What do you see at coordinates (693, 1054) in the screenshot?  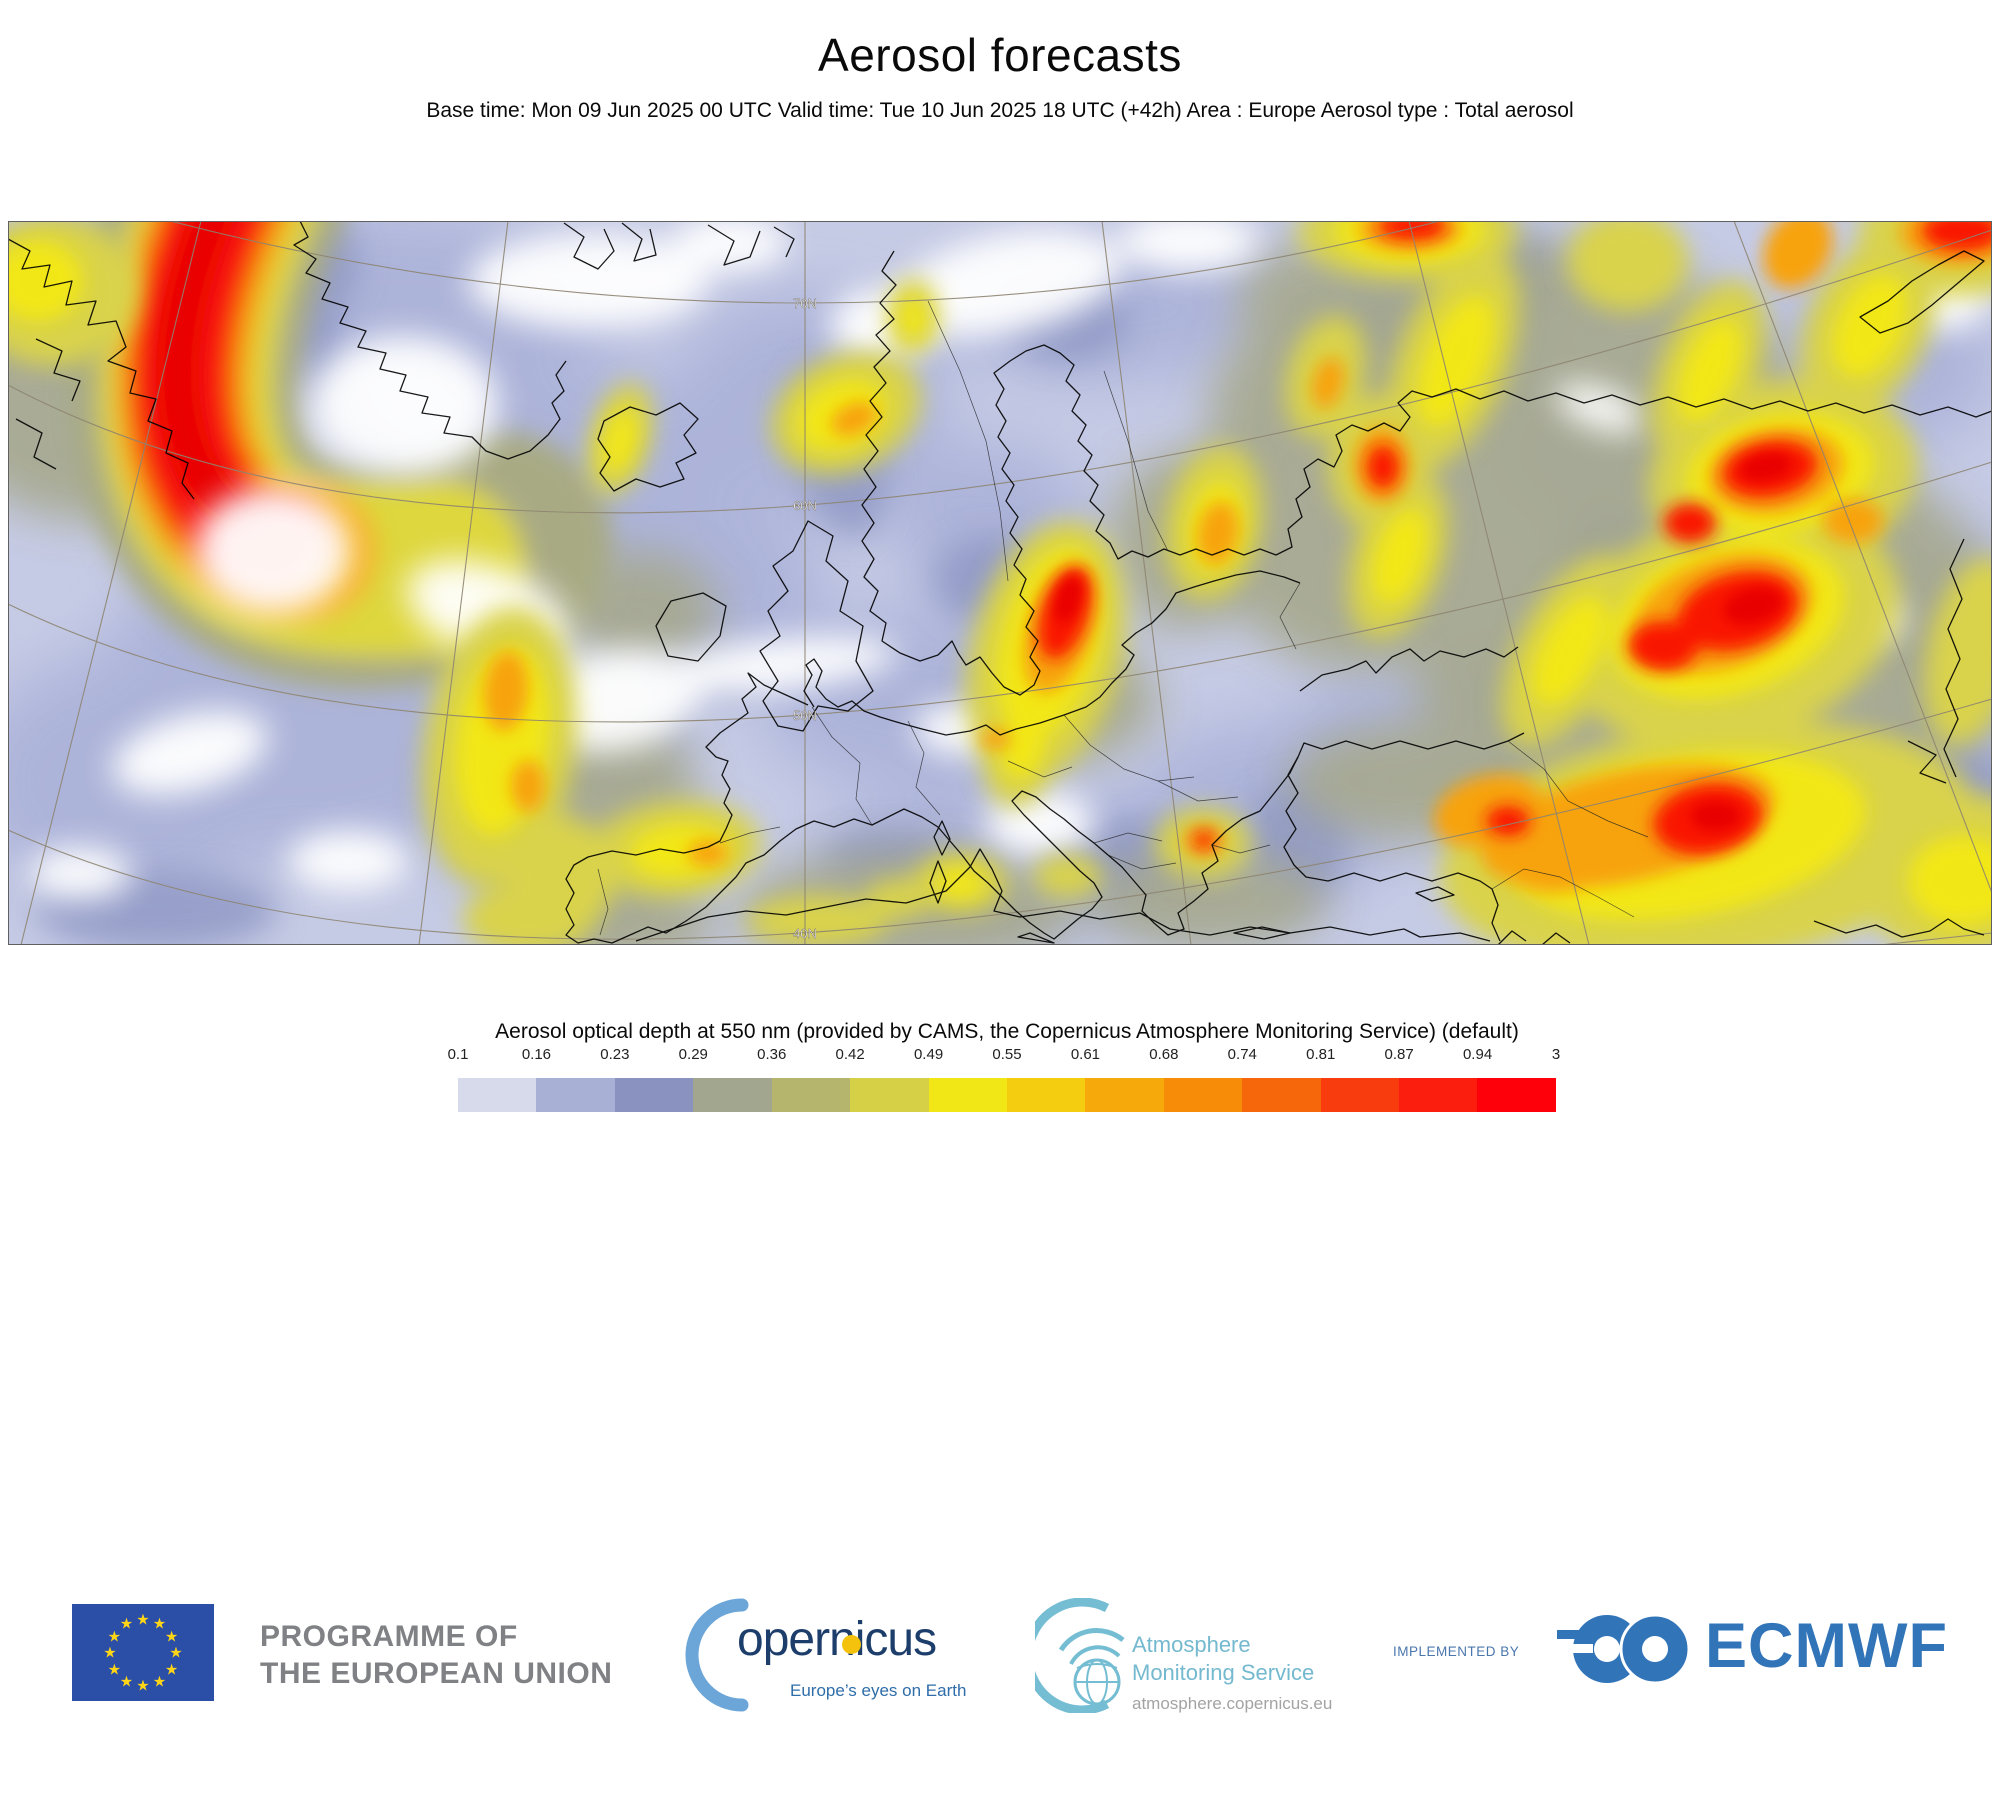 I see `legend-tick-label: 0.29` at bounding box center [693, 1054].